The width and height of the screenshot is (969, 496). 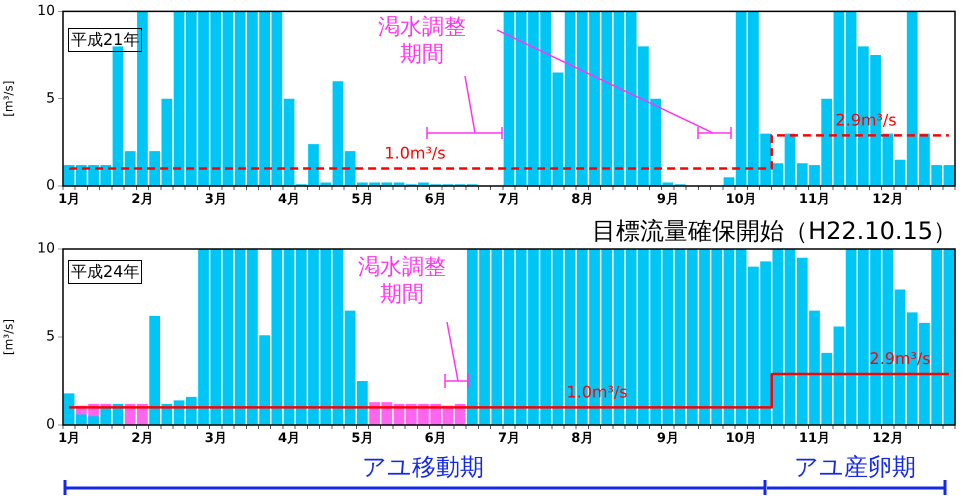 What do you see at coordinates (105, 272) in the screenshot?
I see `annotation: 平成24年` at bounding box center [105, 272].